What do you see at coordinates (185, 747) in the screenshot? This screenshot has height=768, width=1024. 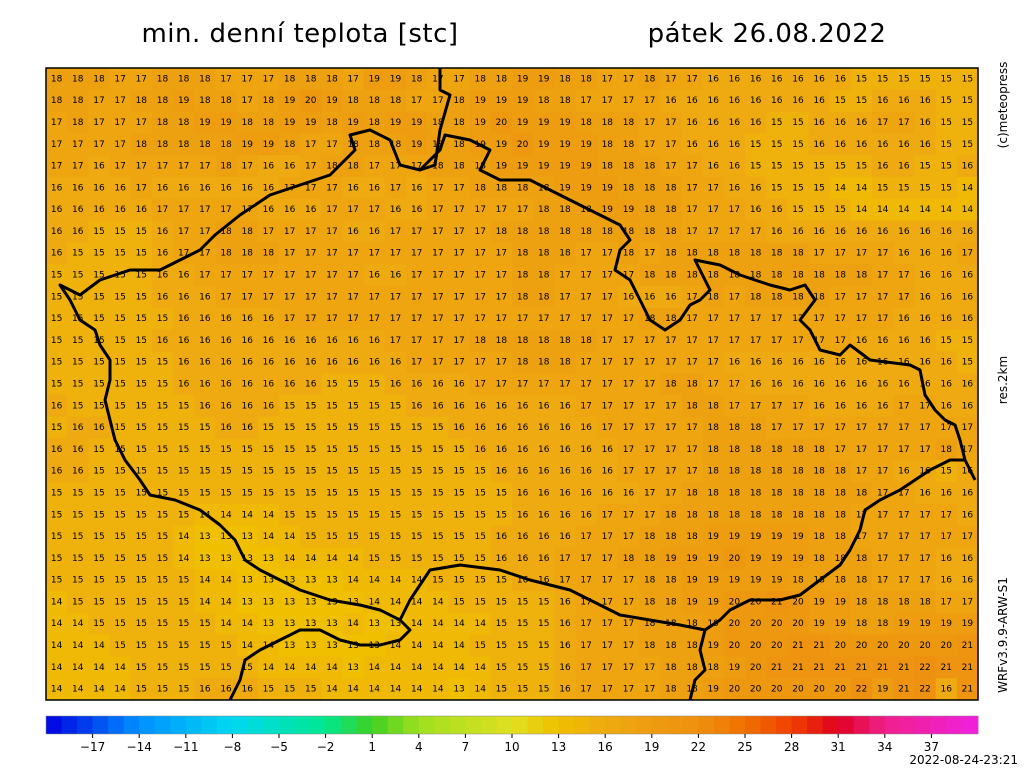 I see `colorbar-tick-label: −11` at bounding box center [185, 747].